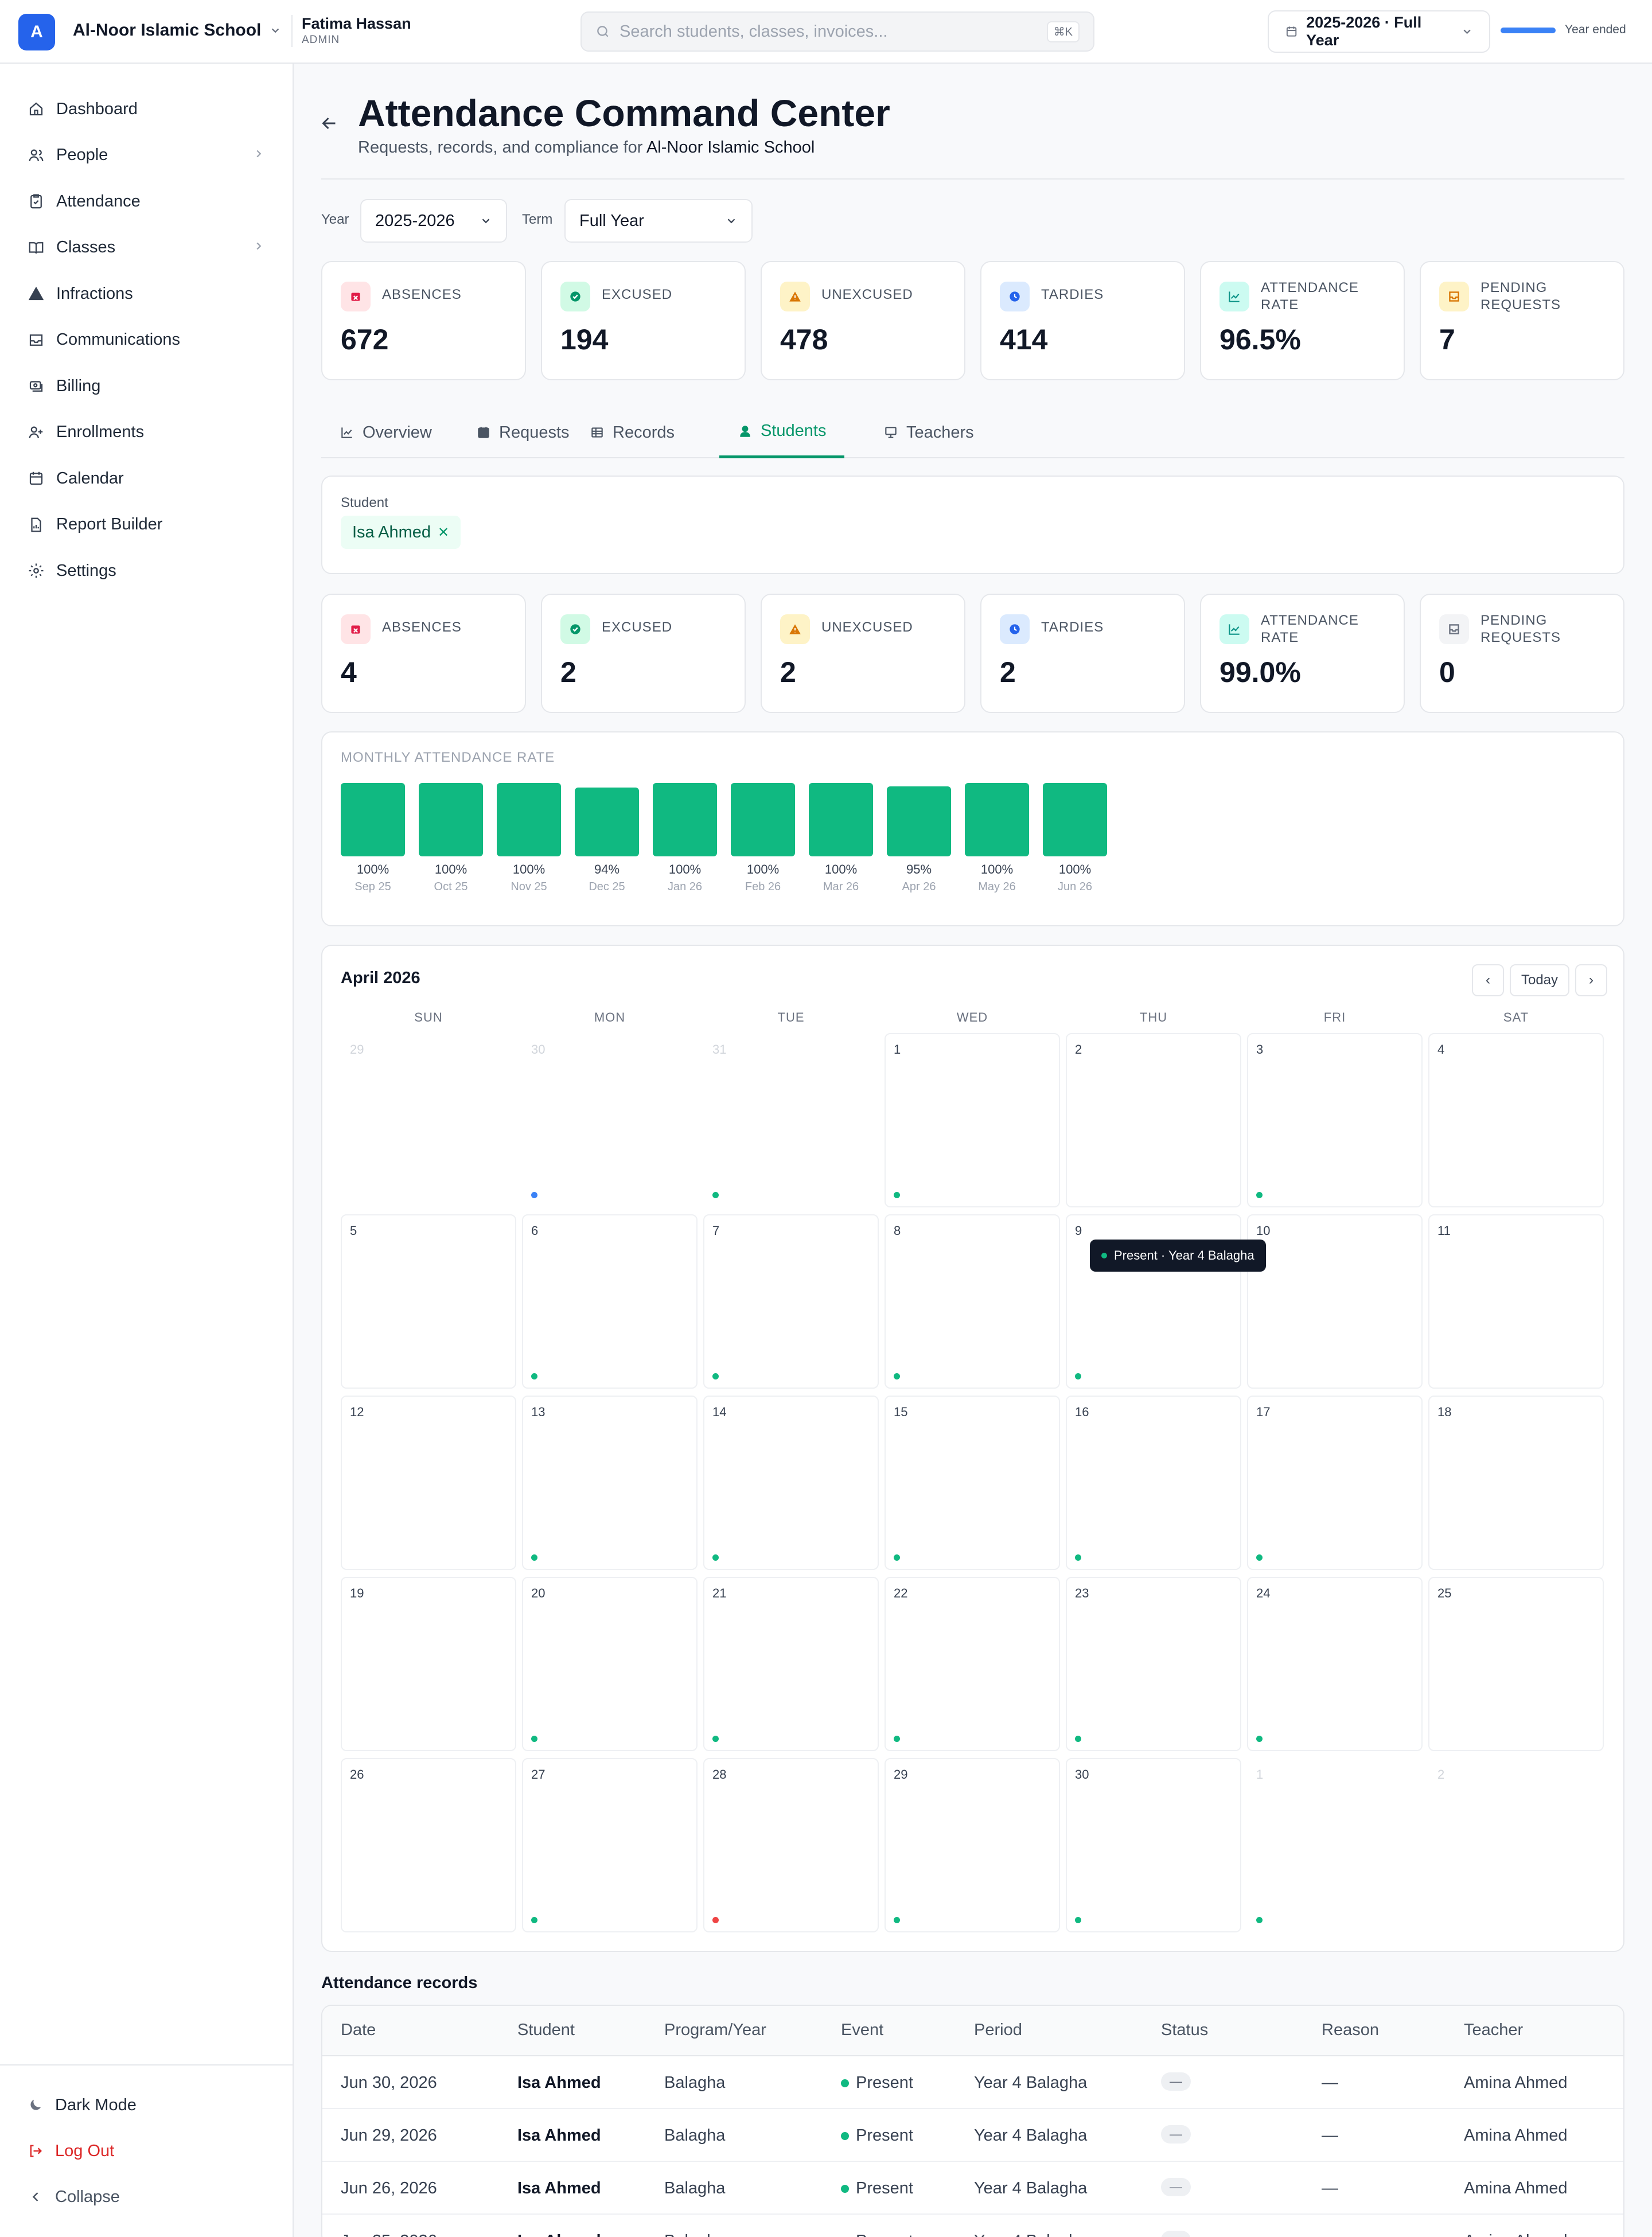 The image size is (1652, 2237). I want to click on year-selector: 2025-2026 · Full Year, so click(1379, 31).